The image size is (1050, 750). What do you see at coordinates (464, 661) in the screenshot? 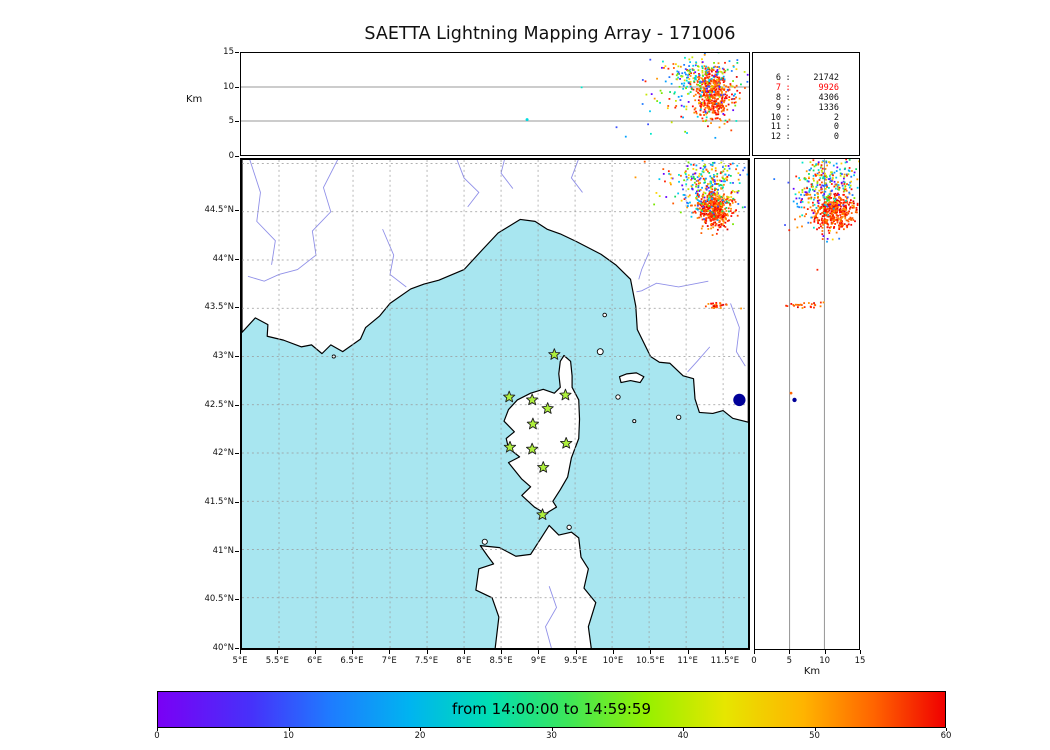
I see `lon-tick-label: 8°E` at bounding box center [464, 661].